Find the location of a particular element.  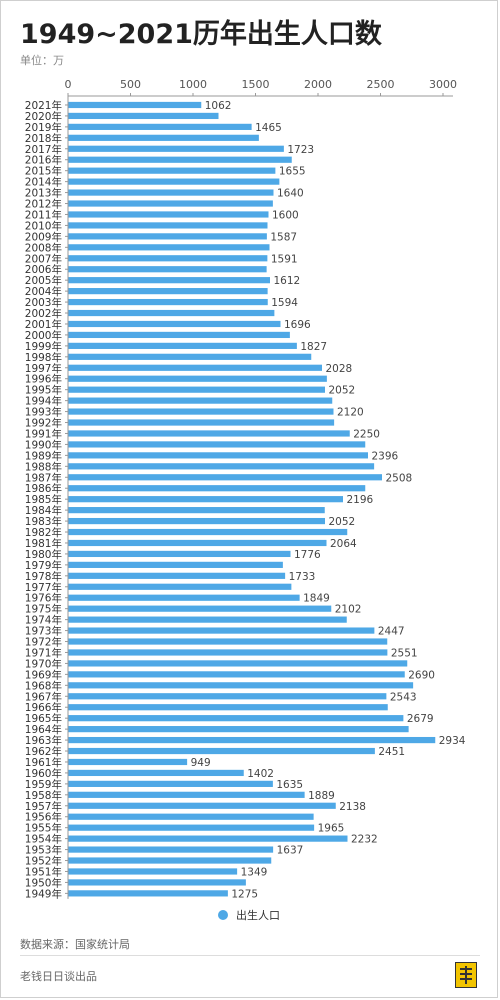

y-category-label: 2003年 is located at coordinates (43, 302).